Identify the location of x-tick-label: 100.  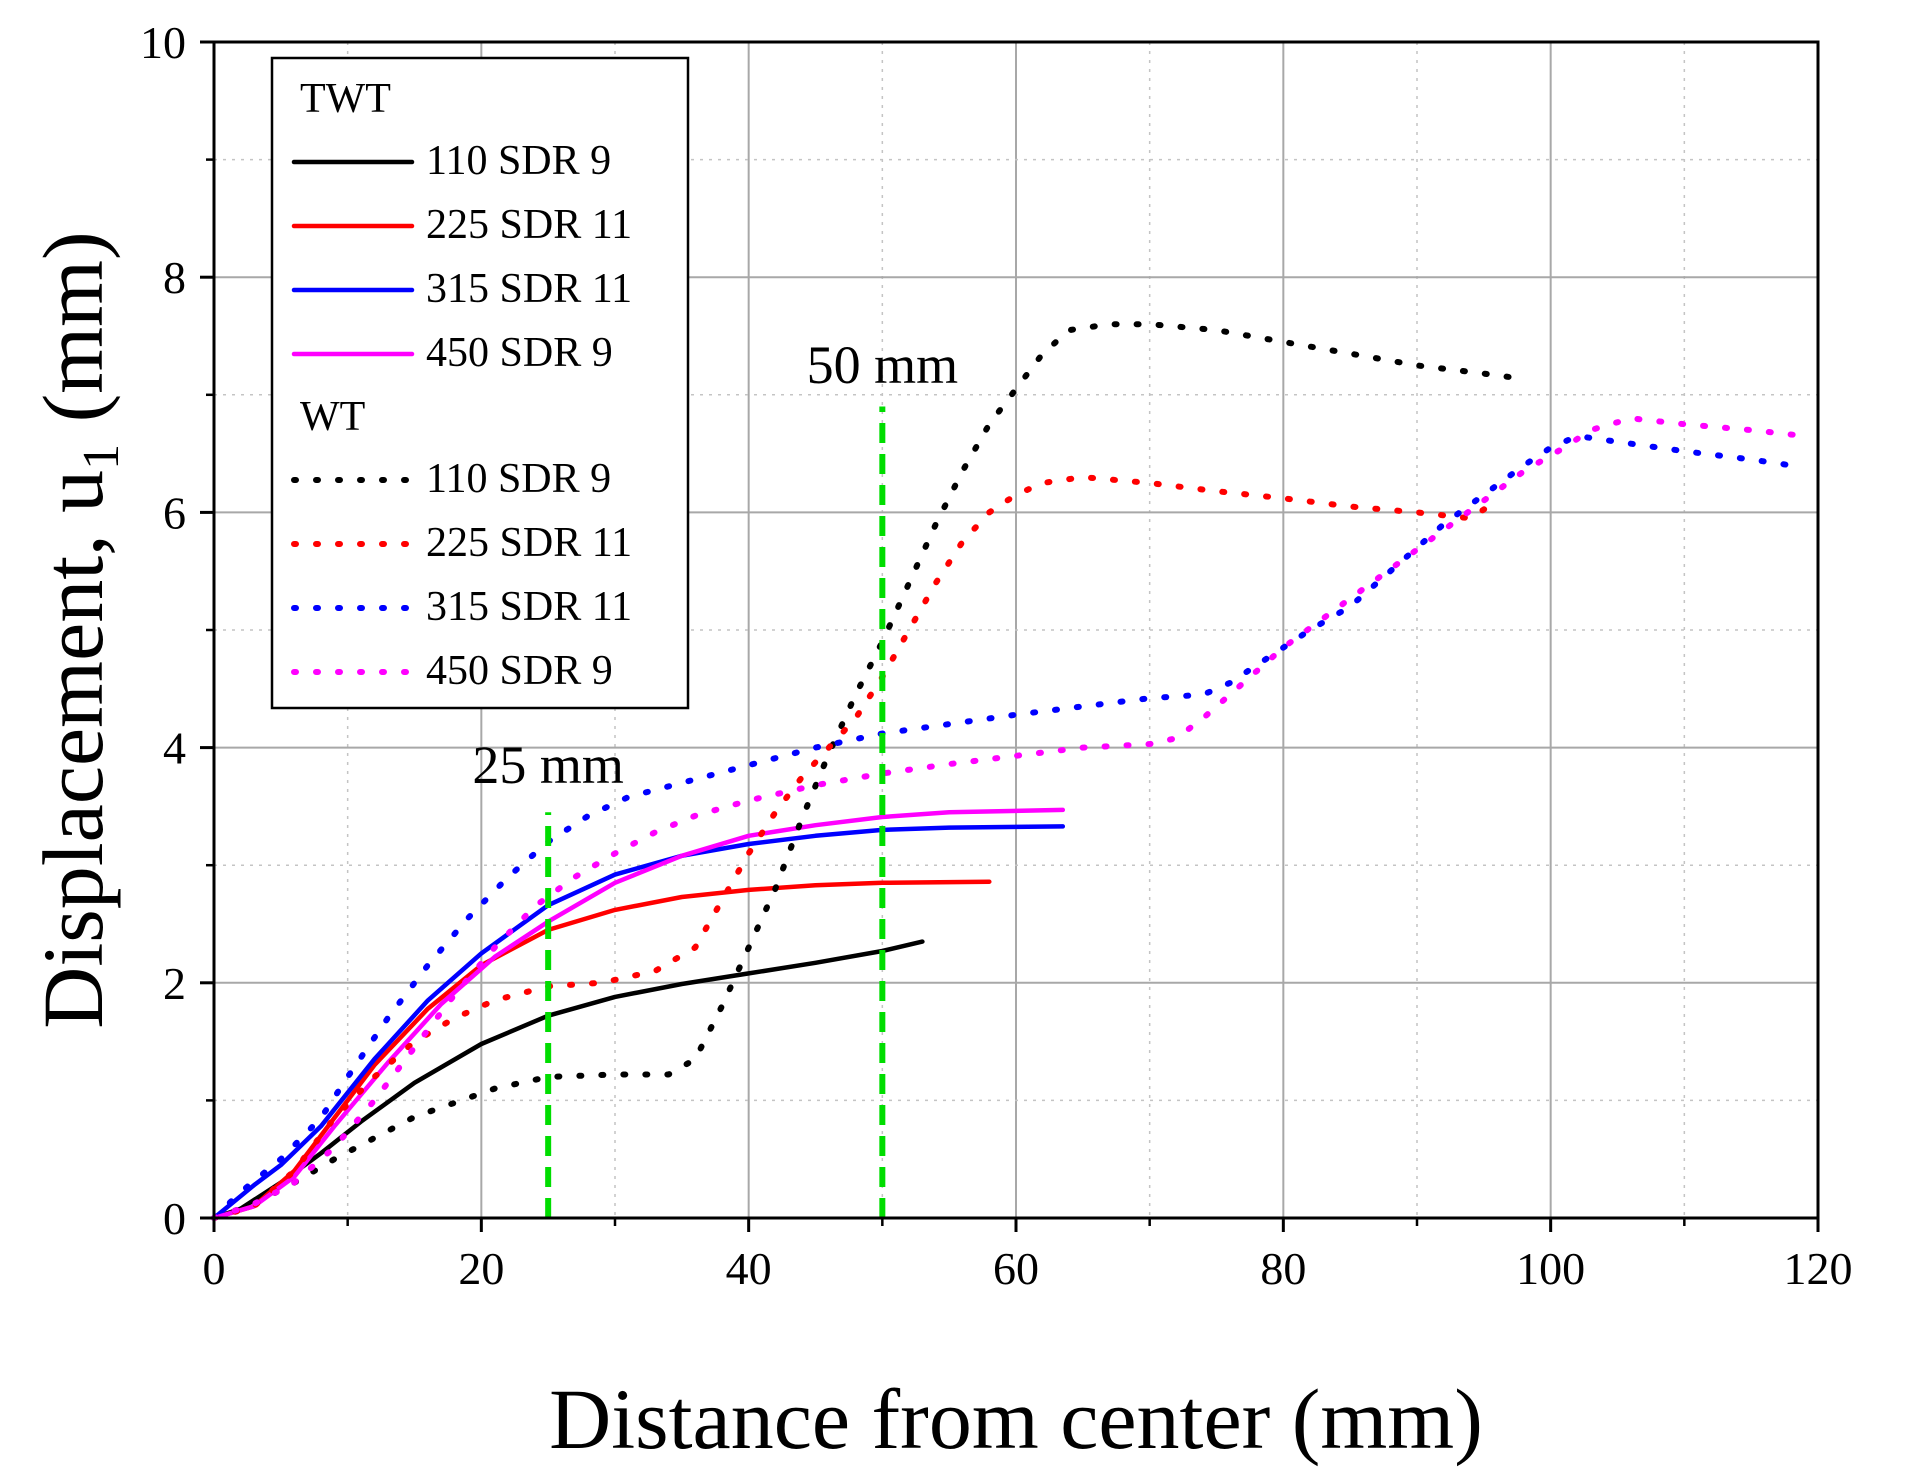
(1550, 1268).